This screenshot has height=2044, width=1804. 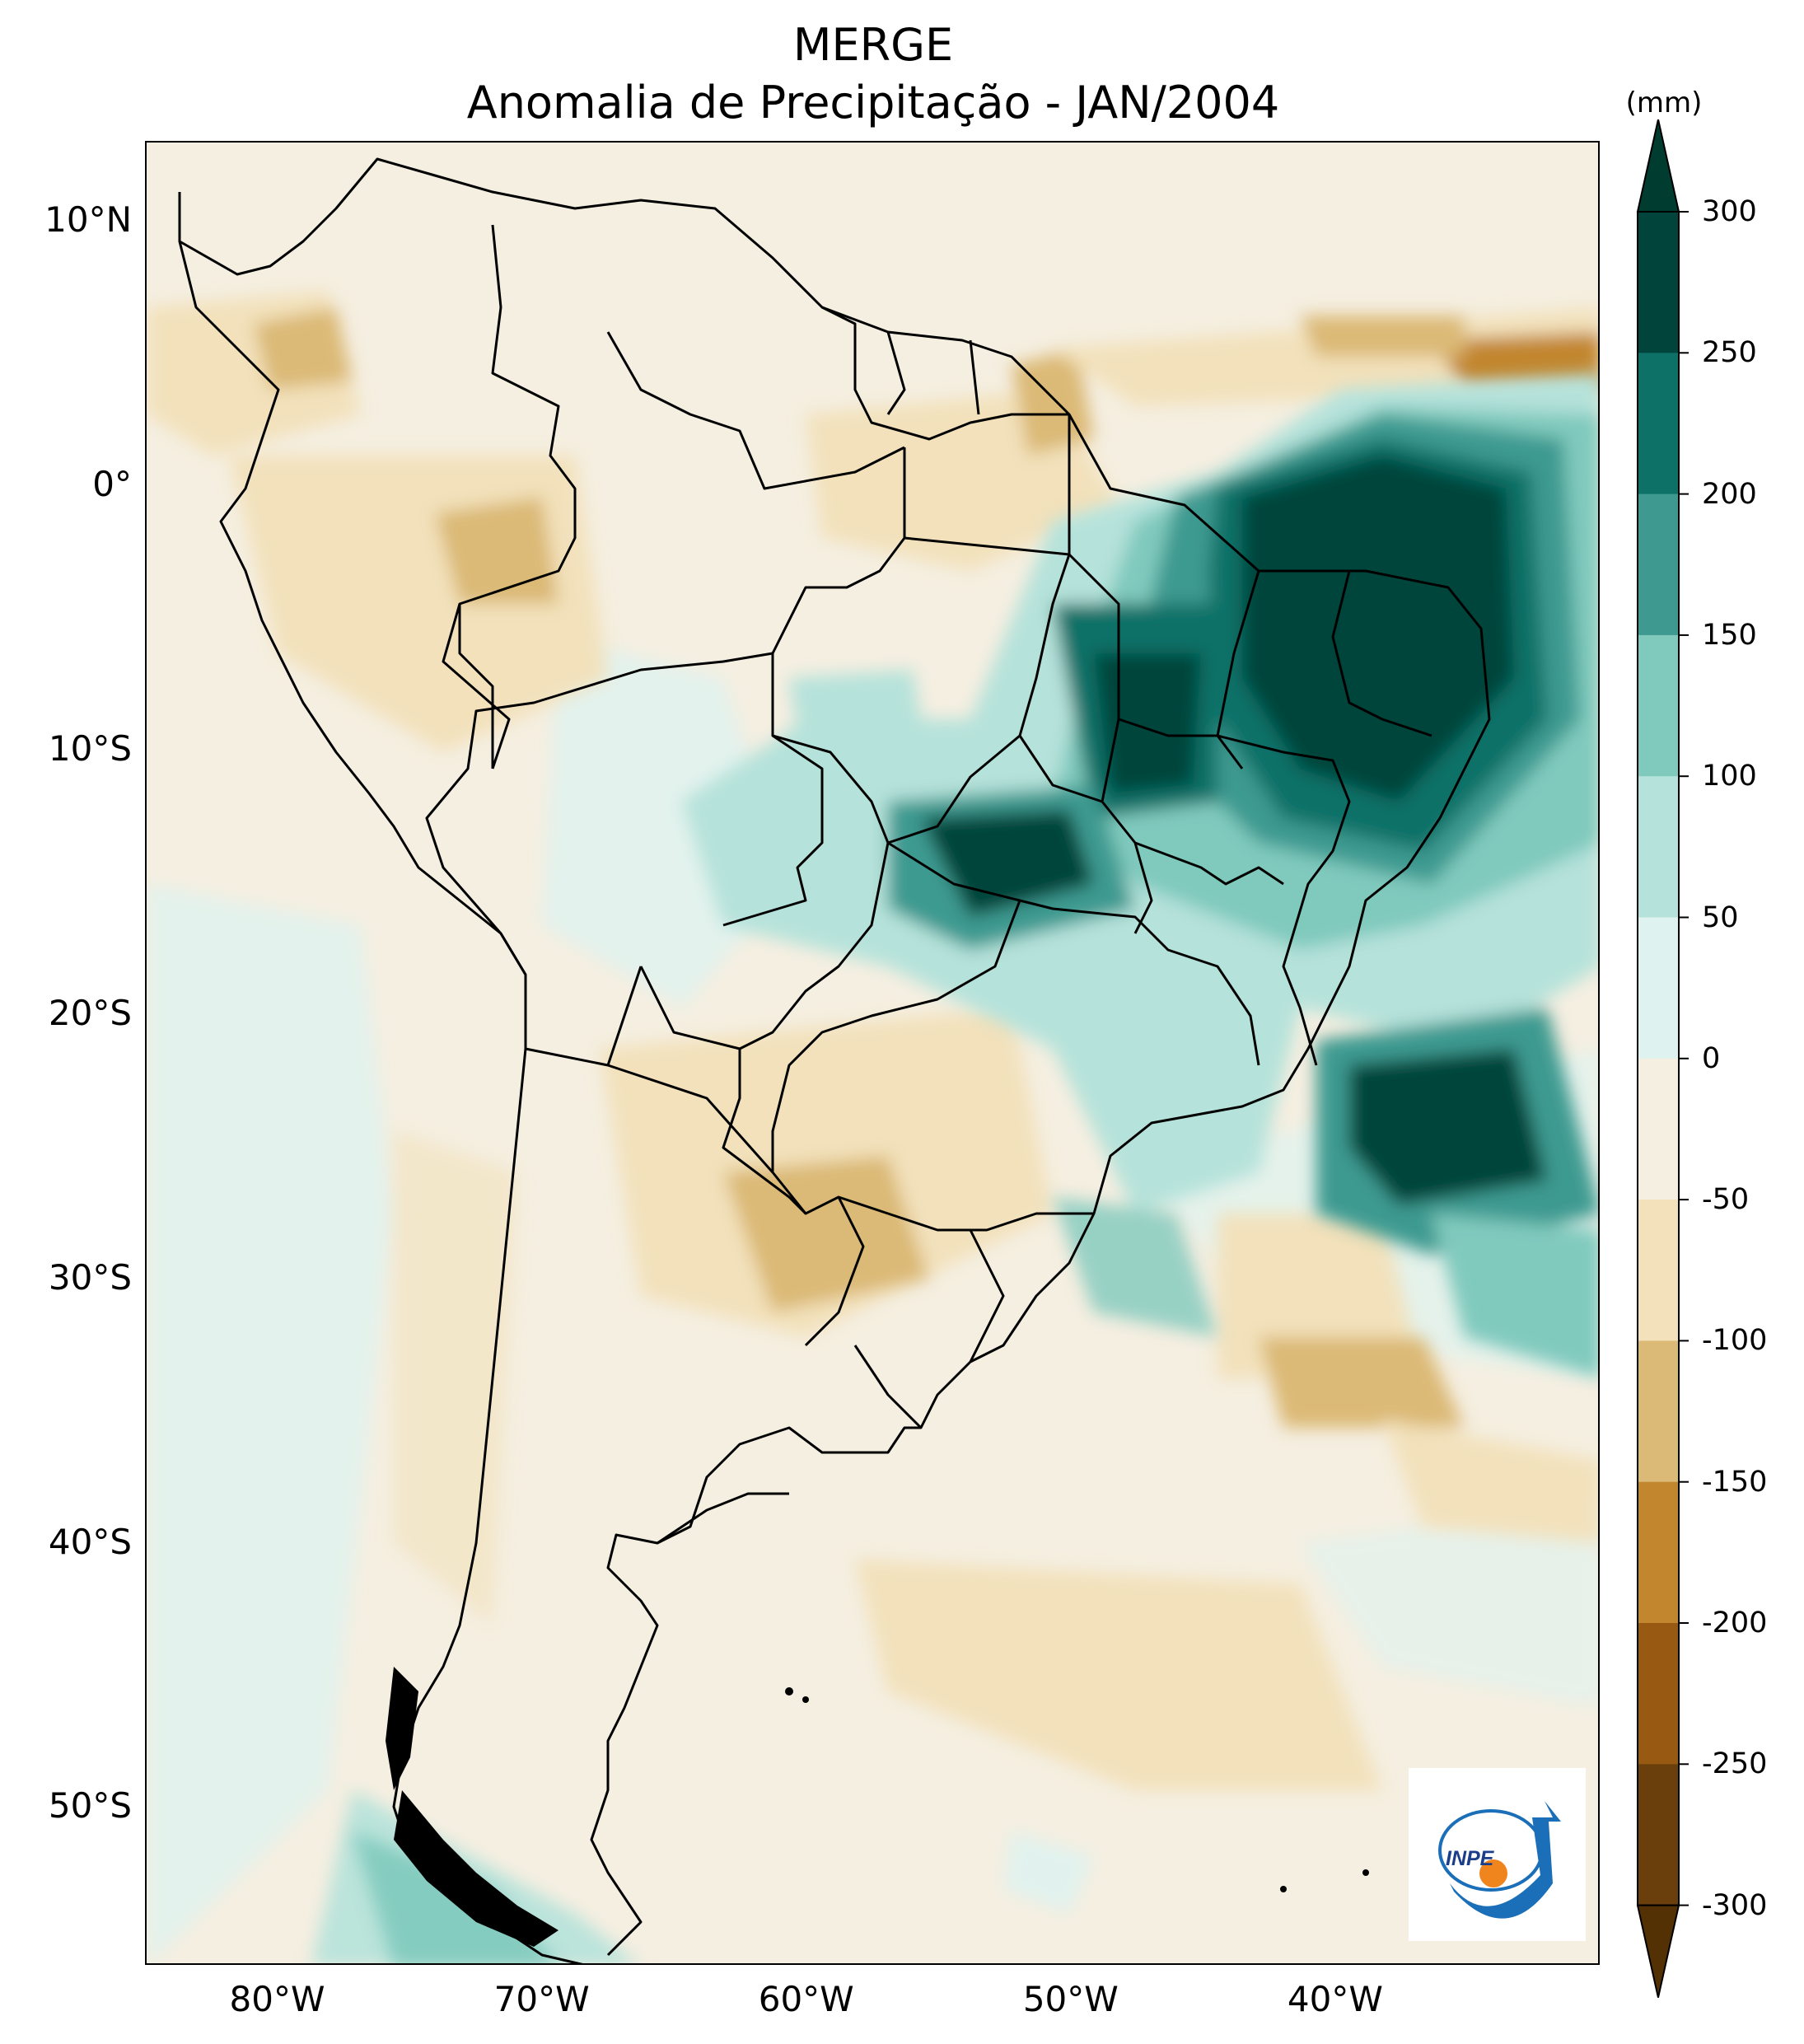 What do you see at coordinates (1735, 1341) in the screenshot?
I see `colorbar-tick-label: -100` at bounding box center [1735, 1341].